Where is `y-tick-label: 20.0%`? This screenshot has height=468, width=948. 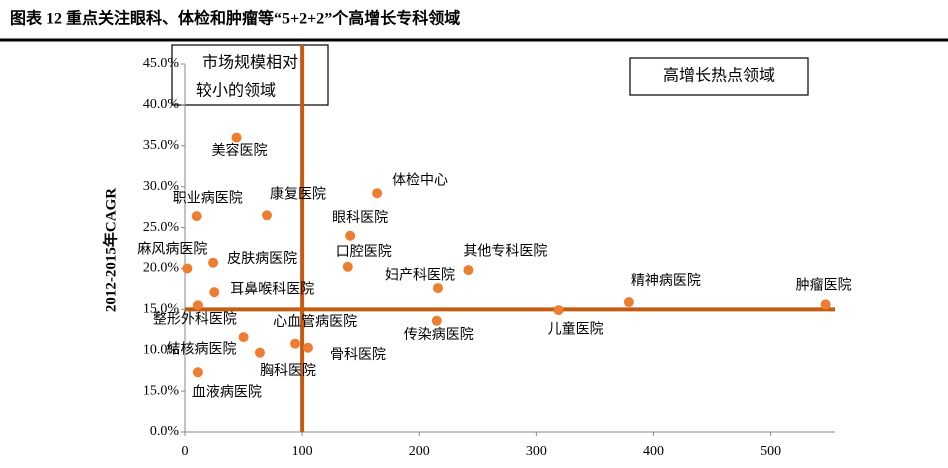 y-tick-label: 20.0% is located at coordinates (161, 268).